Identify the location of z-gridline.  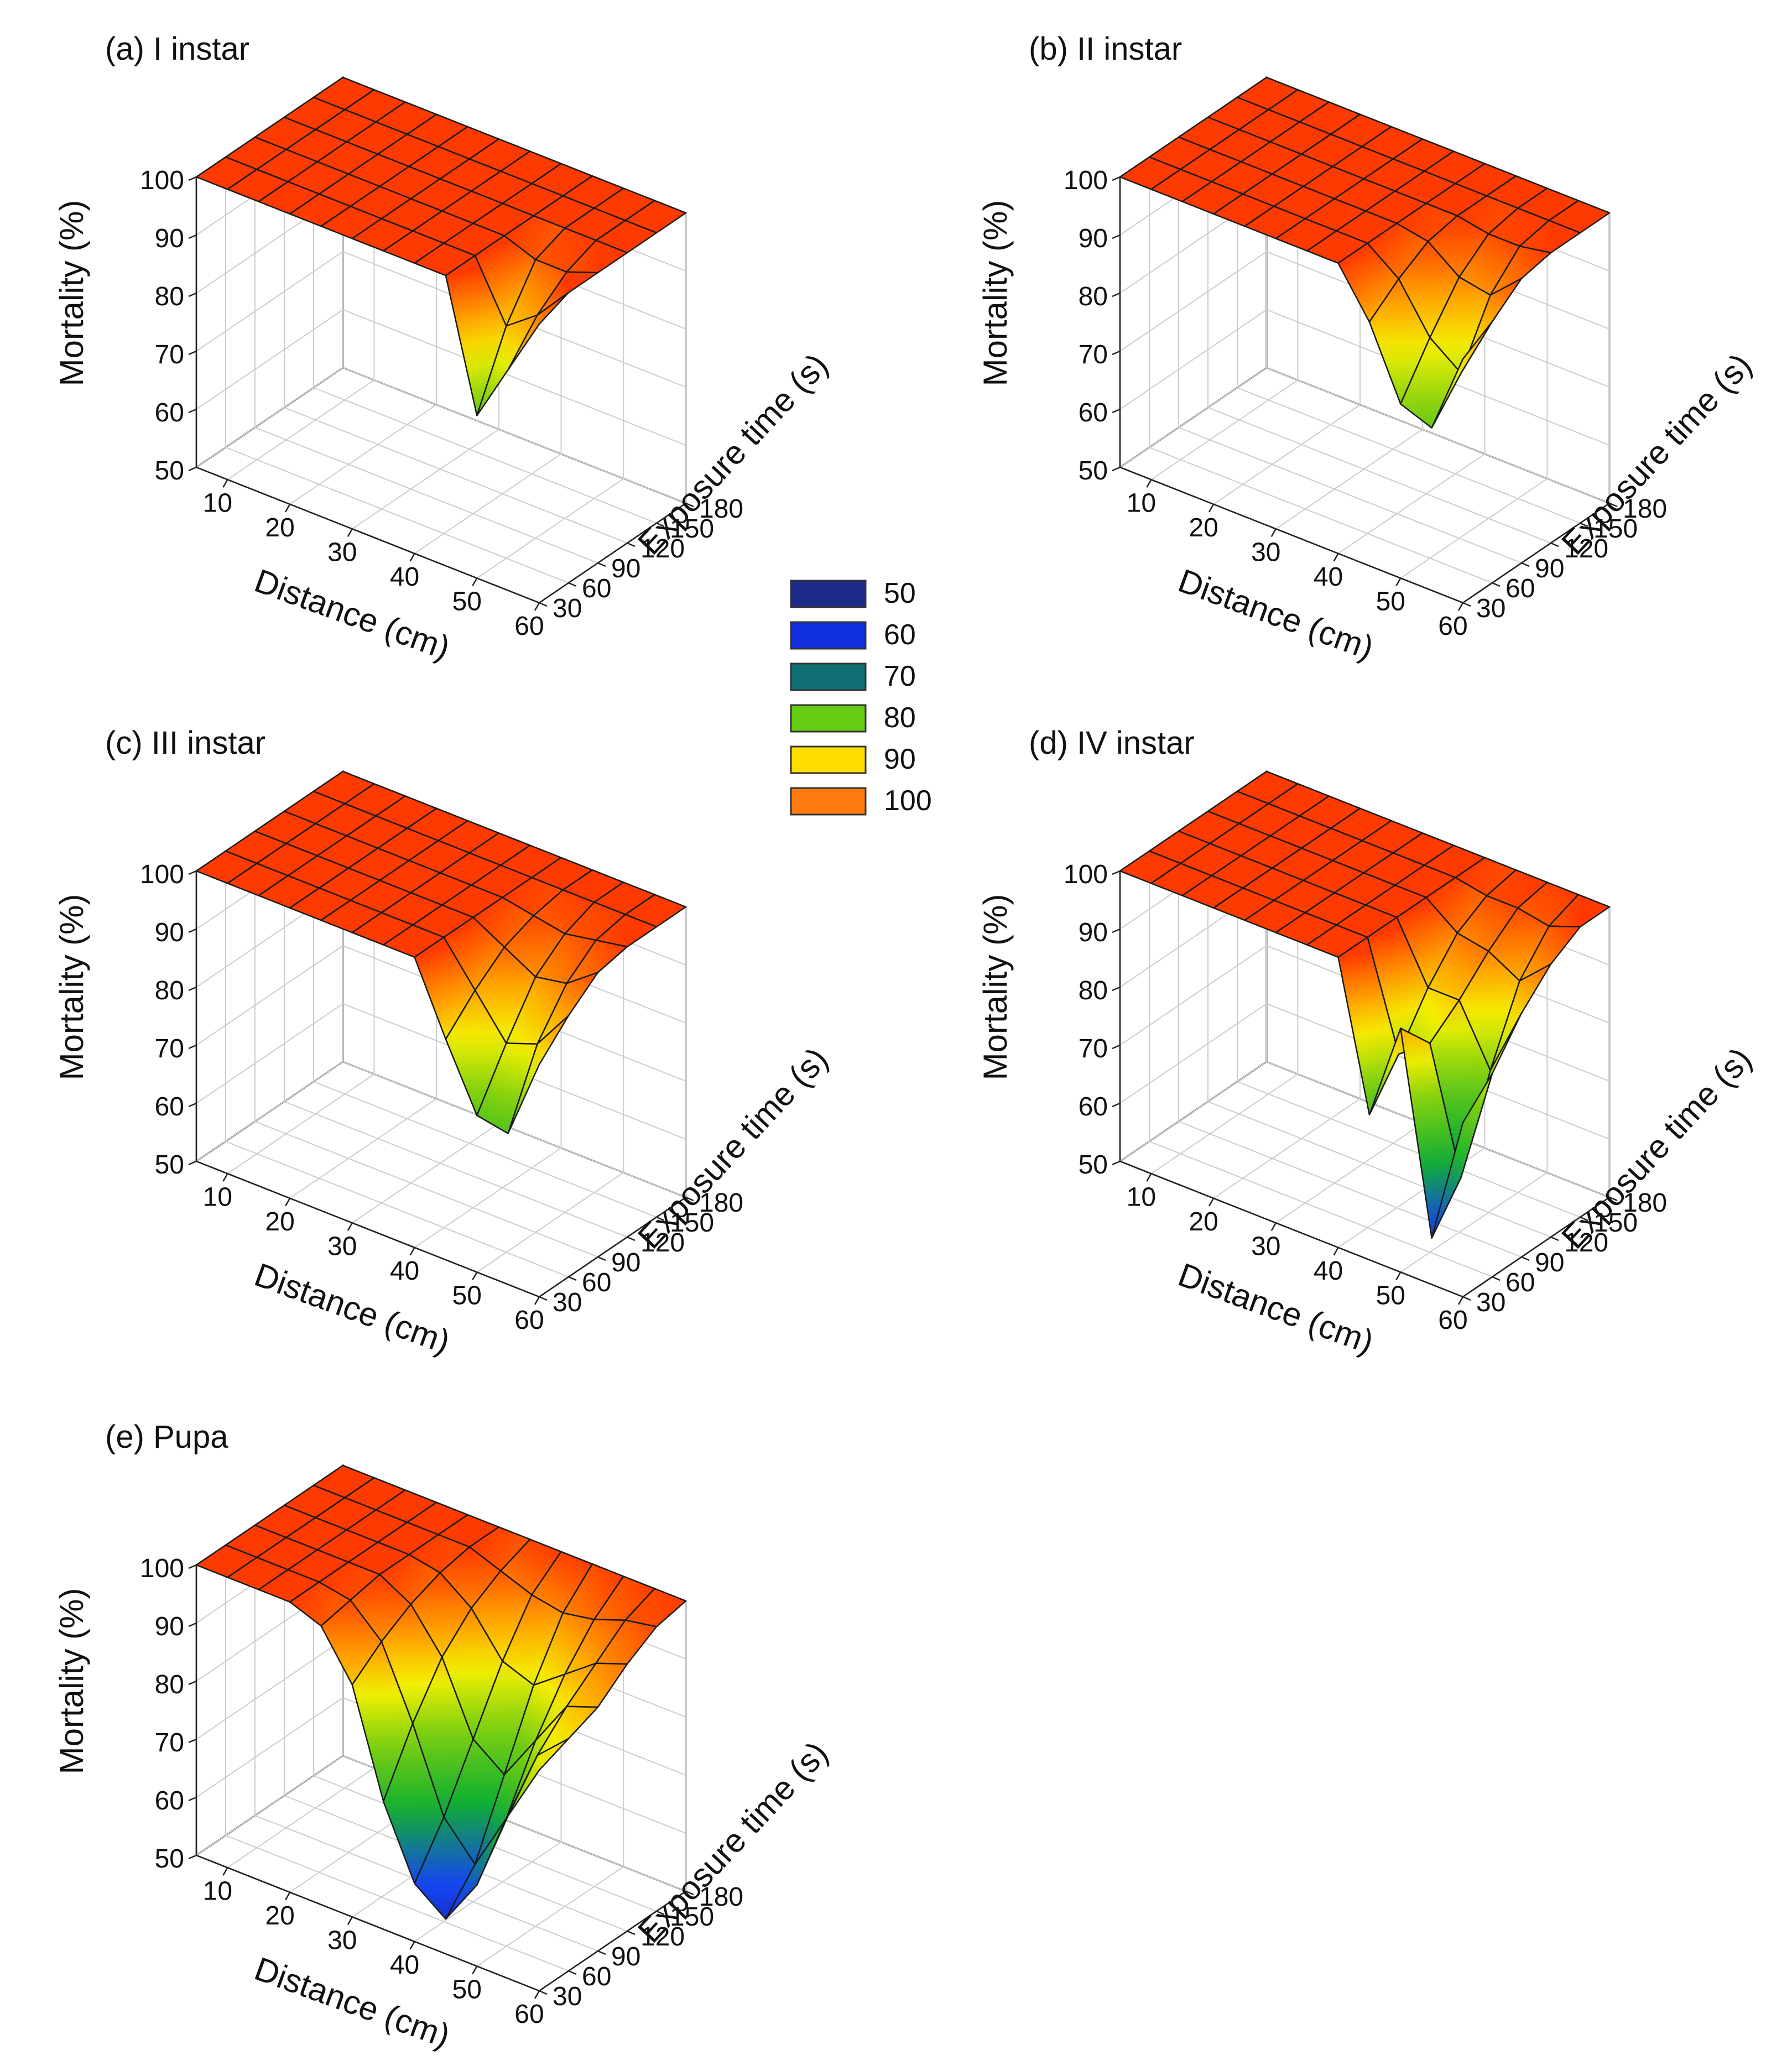
(1364, 377).